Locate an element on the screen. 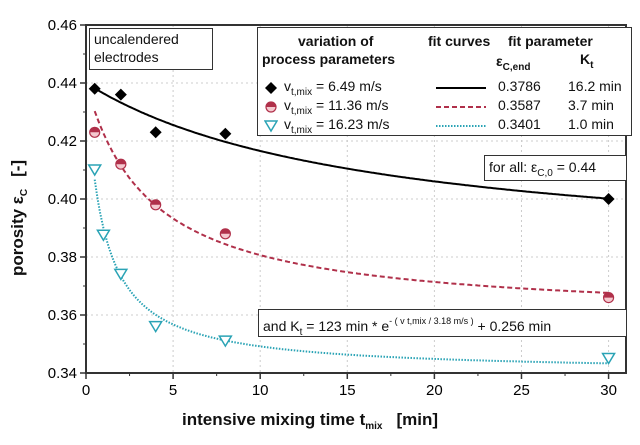 Image resolution: width=640 pixels, height=445 pixels. y-axis-label: porosity εC[-] is located at coordinates (19, 217).